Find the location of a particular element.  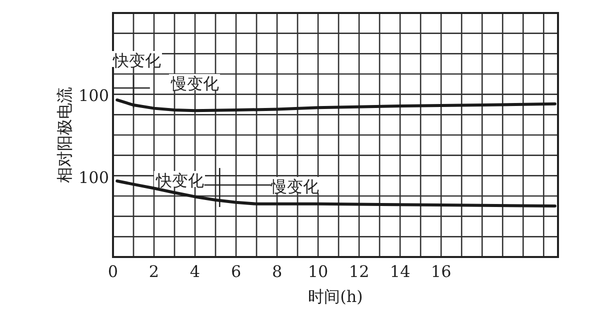

x-tick-label: 12 is located at coordinates (359, 271).